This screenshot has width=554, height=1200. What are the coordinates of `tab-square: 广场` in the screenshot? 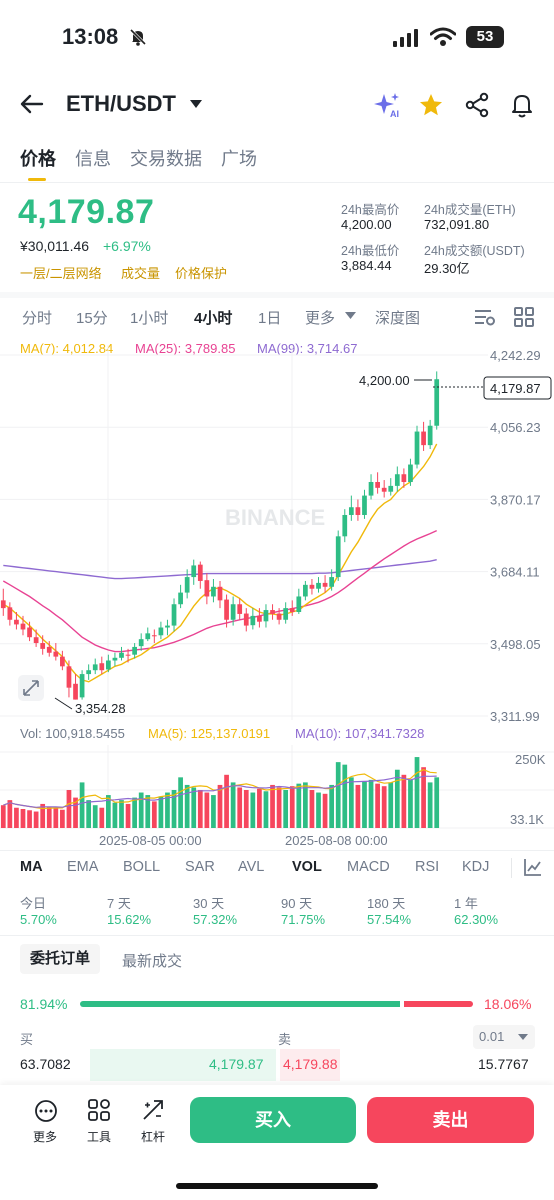 It's located at (239, 159).